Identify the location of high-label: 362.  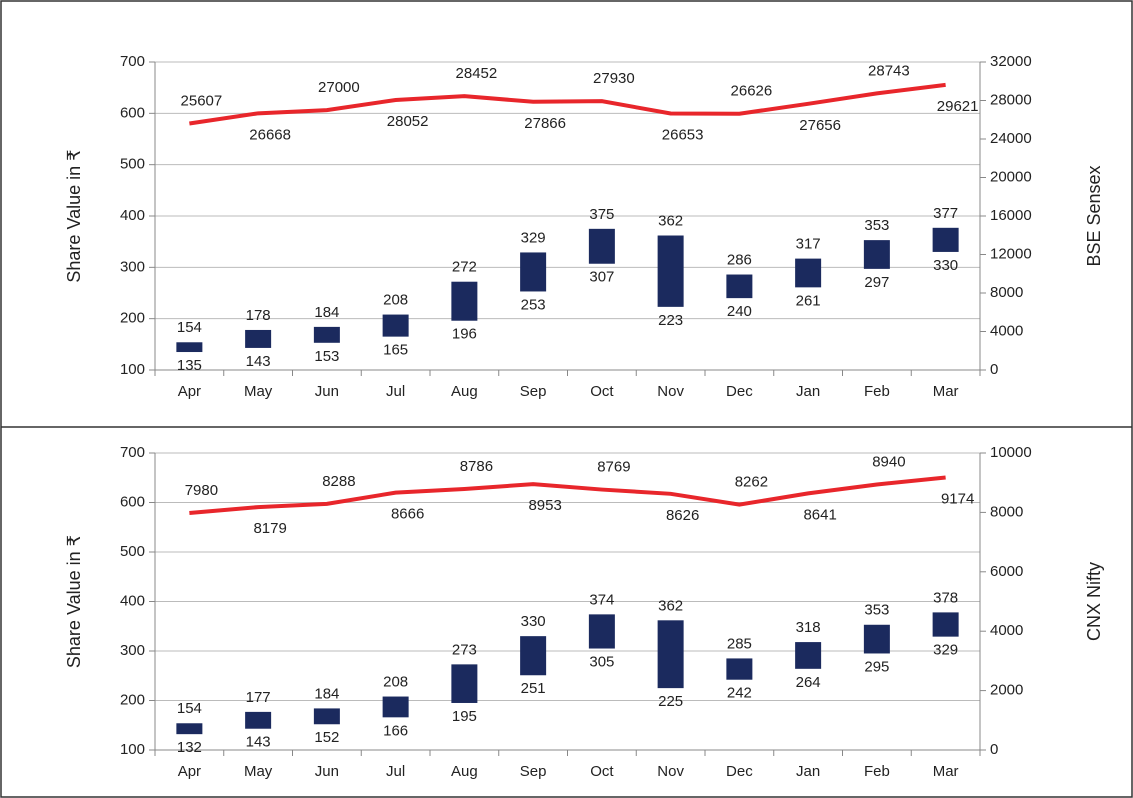
(670, 605).